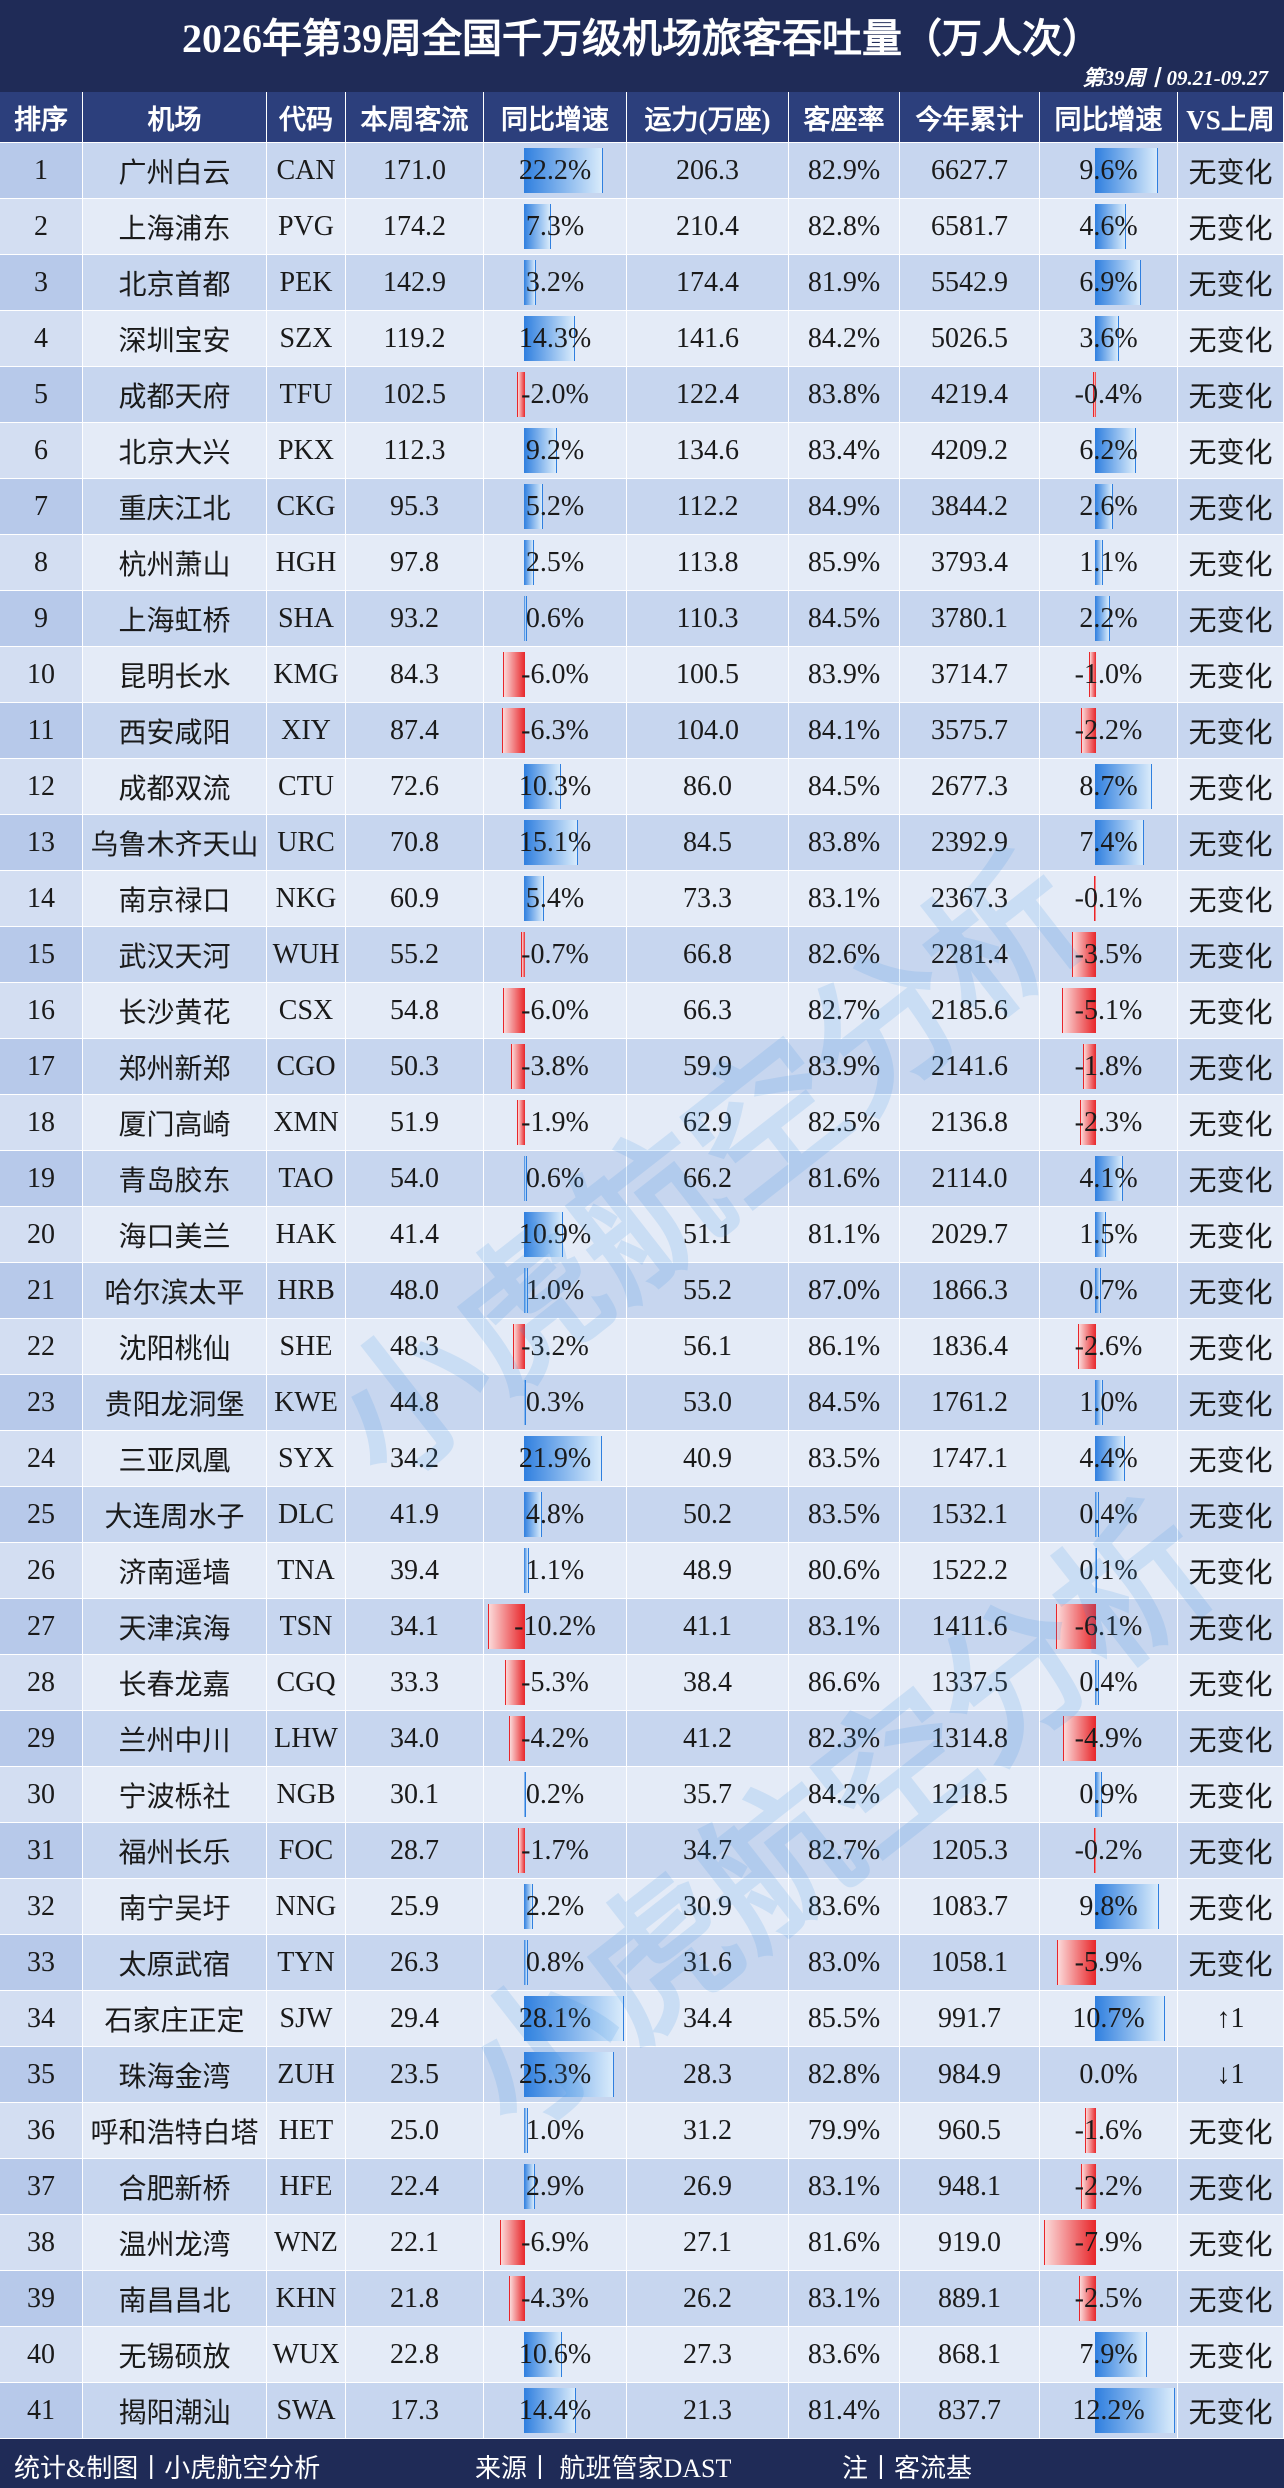 The width and height of the screenshot is (1284, 2488). I want to click on cell-text: 1083.7, so click(969, 1906).